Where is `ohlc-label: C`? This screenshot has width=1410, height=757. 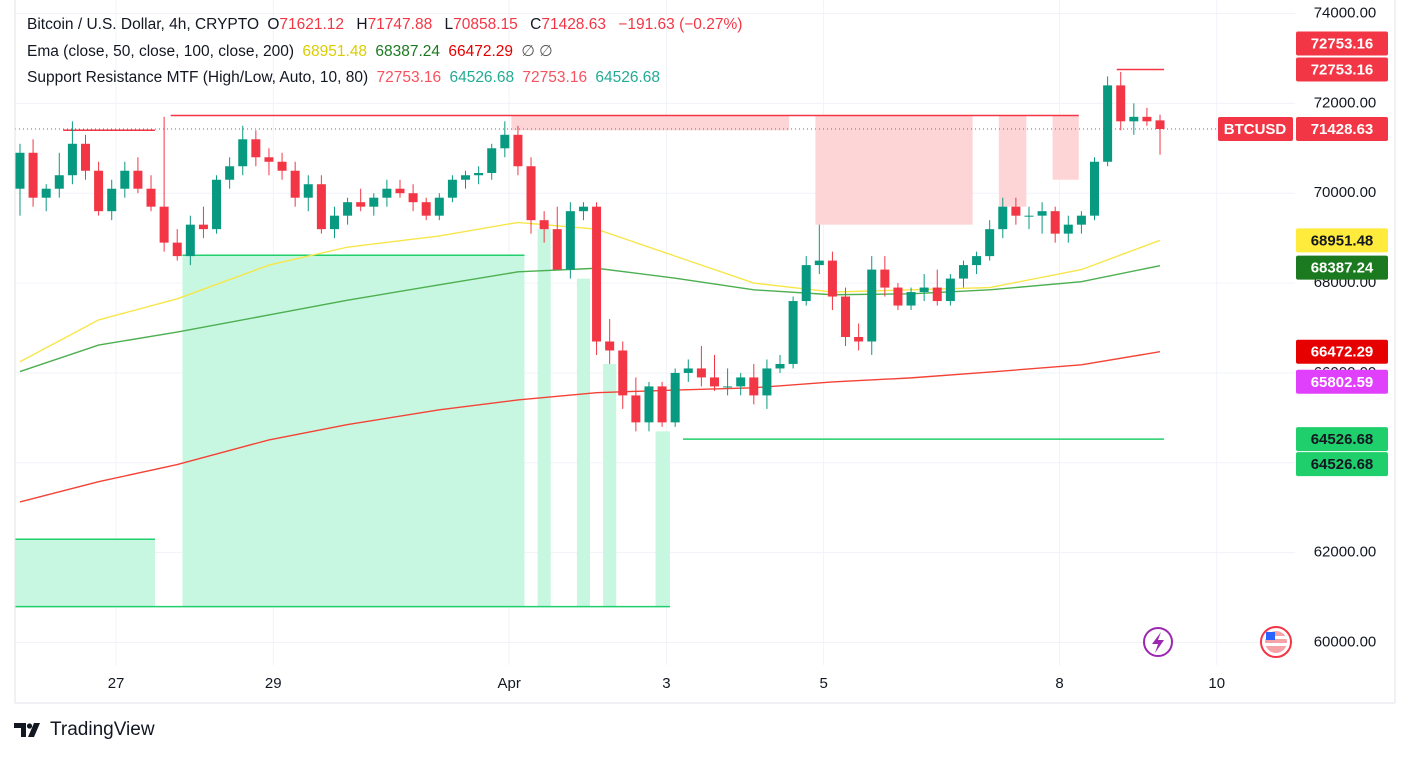 ohlc-label: C is located at coordinates (536, 24).